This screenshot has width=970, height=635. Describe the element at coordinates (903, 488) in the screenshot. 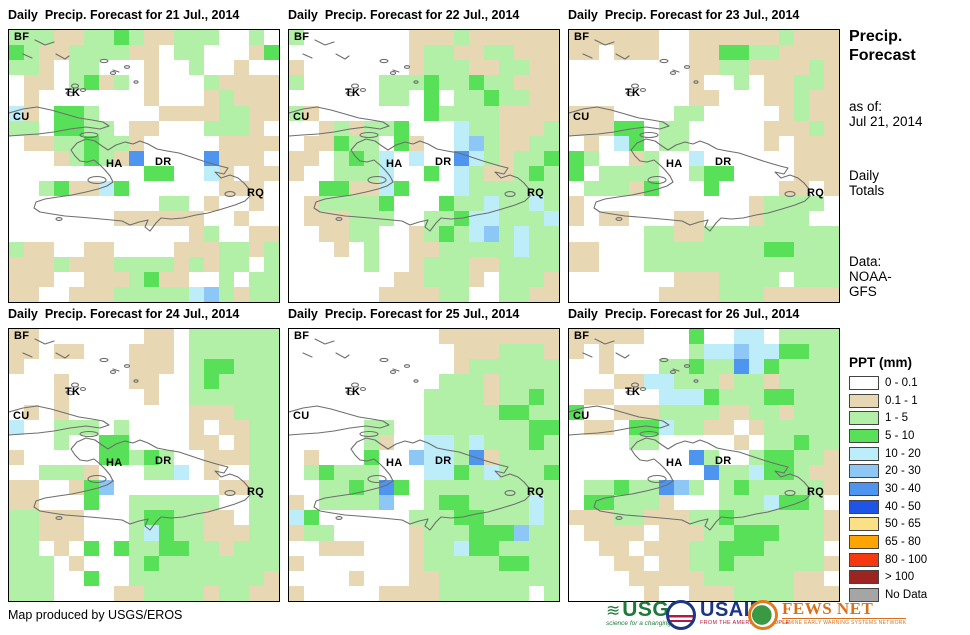

I see `legend-label: 30 - 40` at that location.